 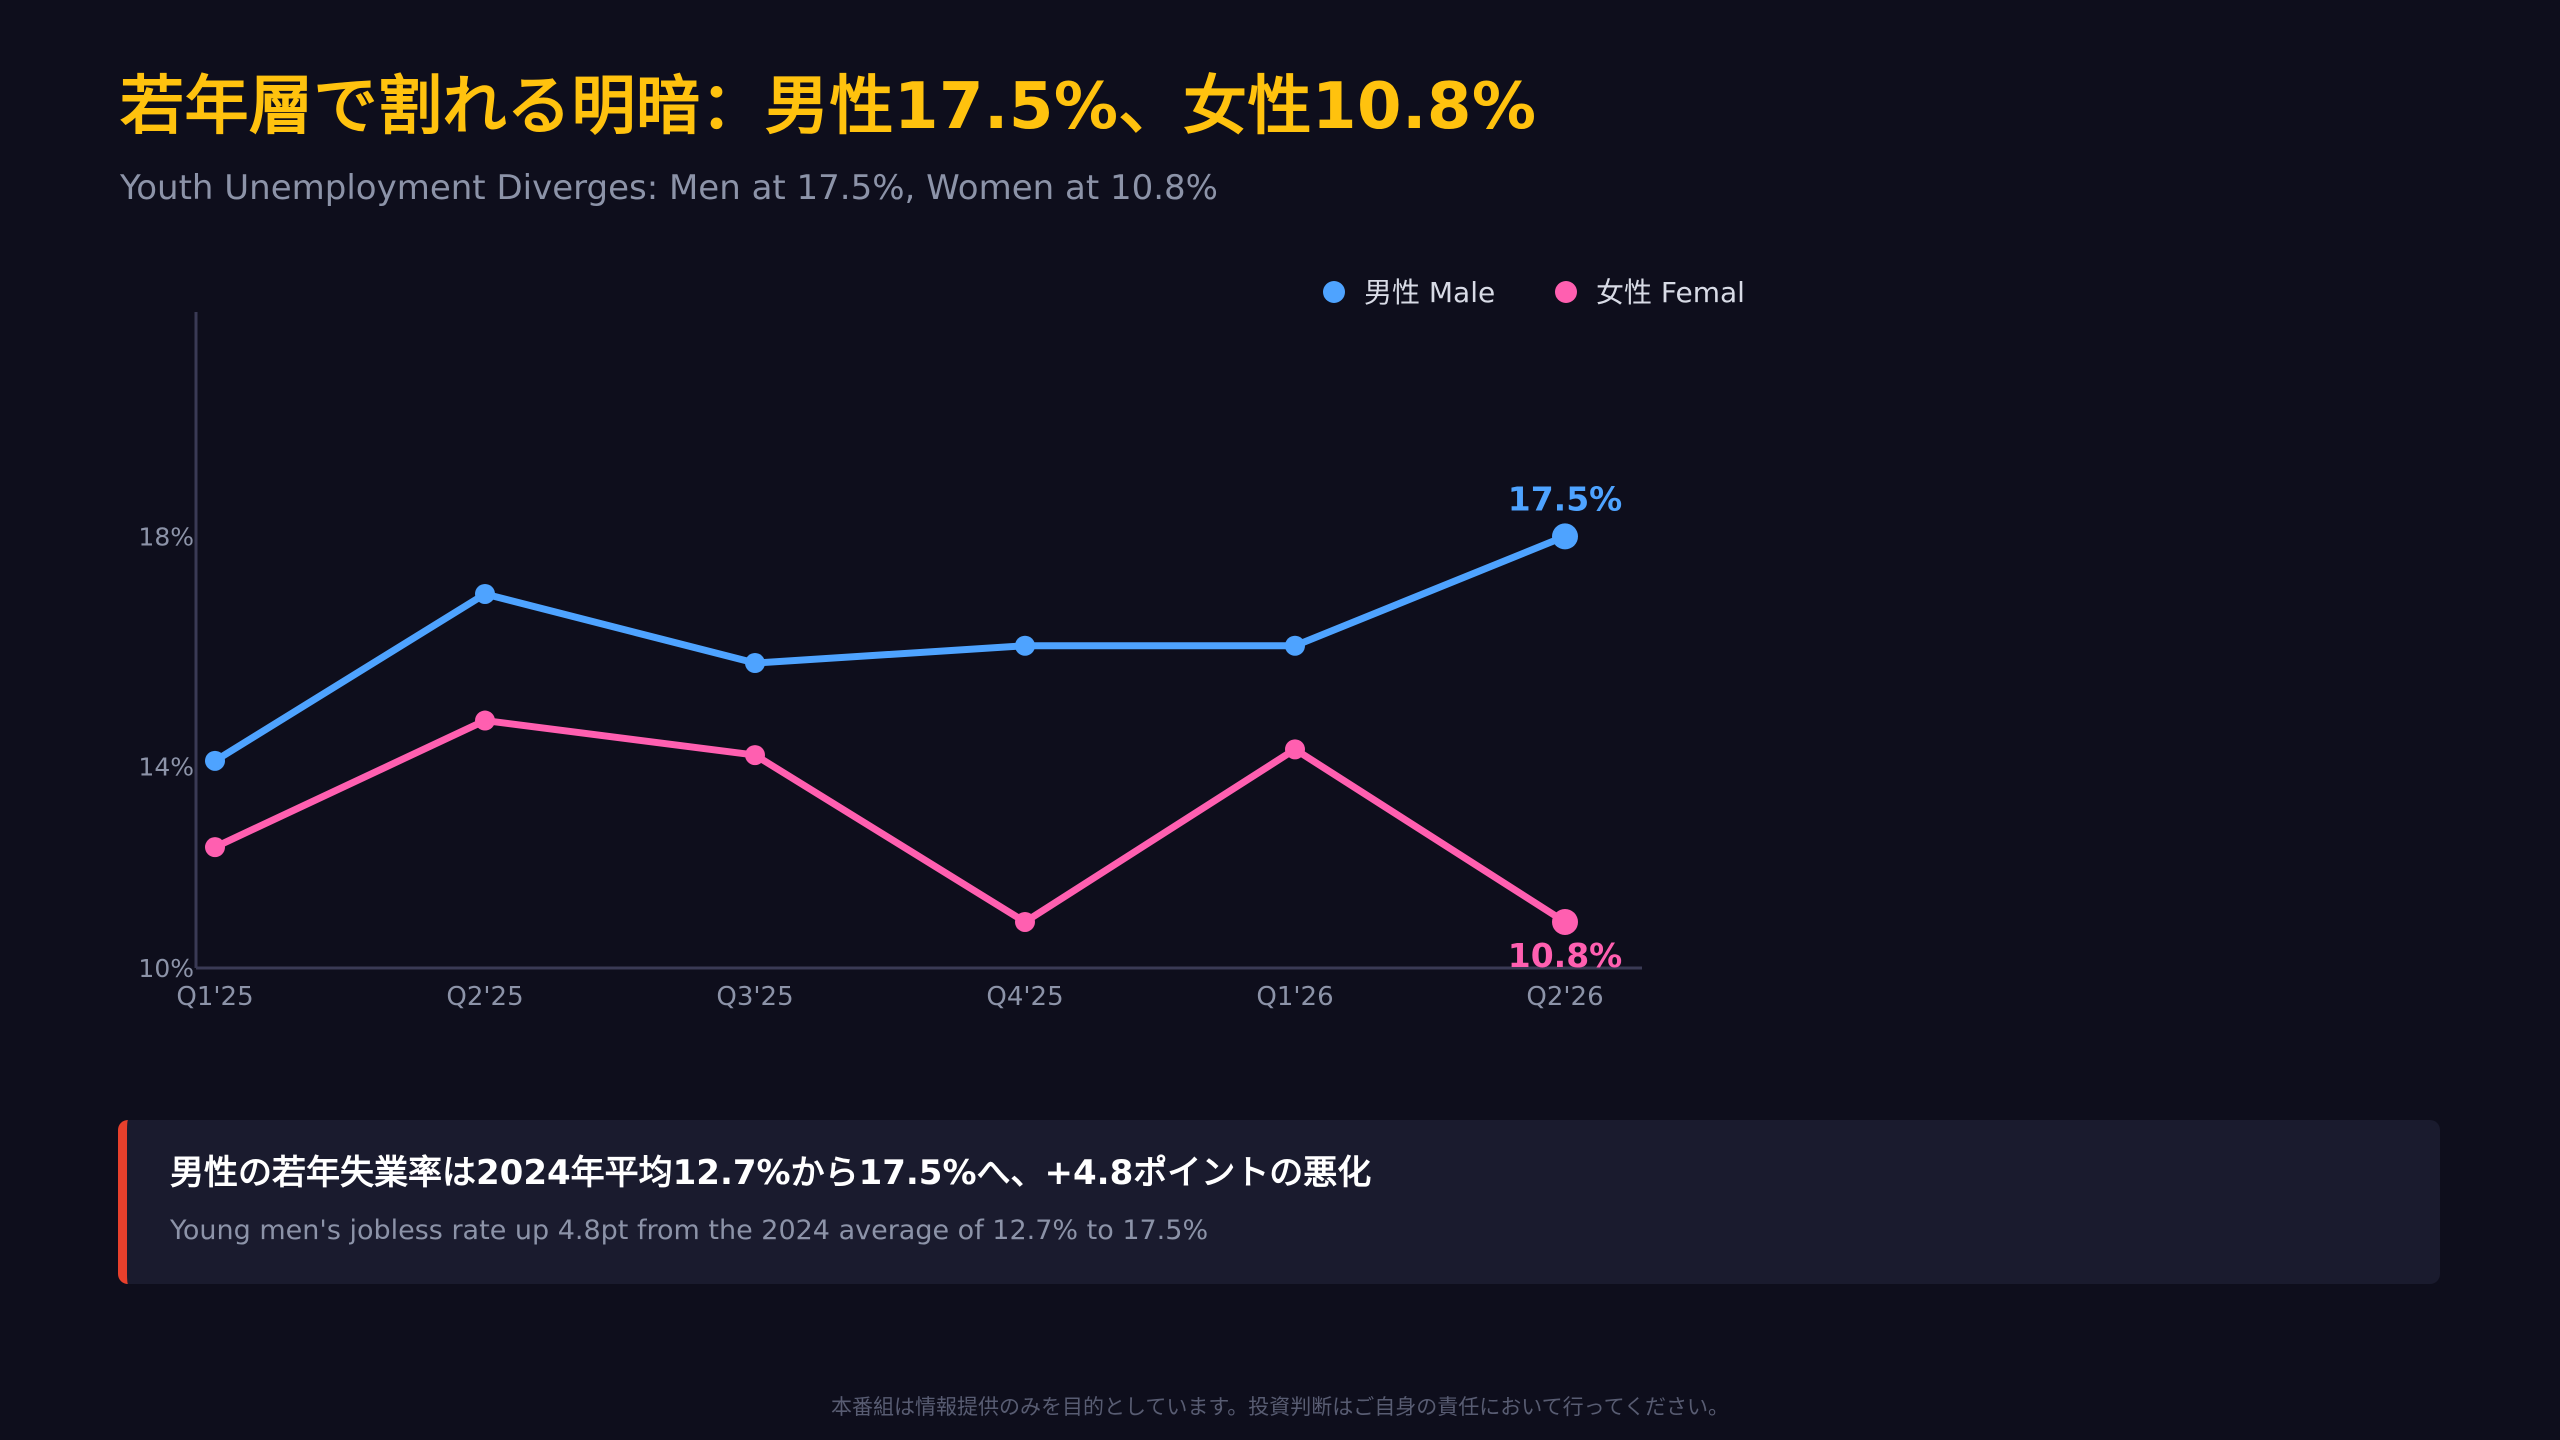 I want to click on end-value-label-male: 17.5%, so click(x=1565, y=498).